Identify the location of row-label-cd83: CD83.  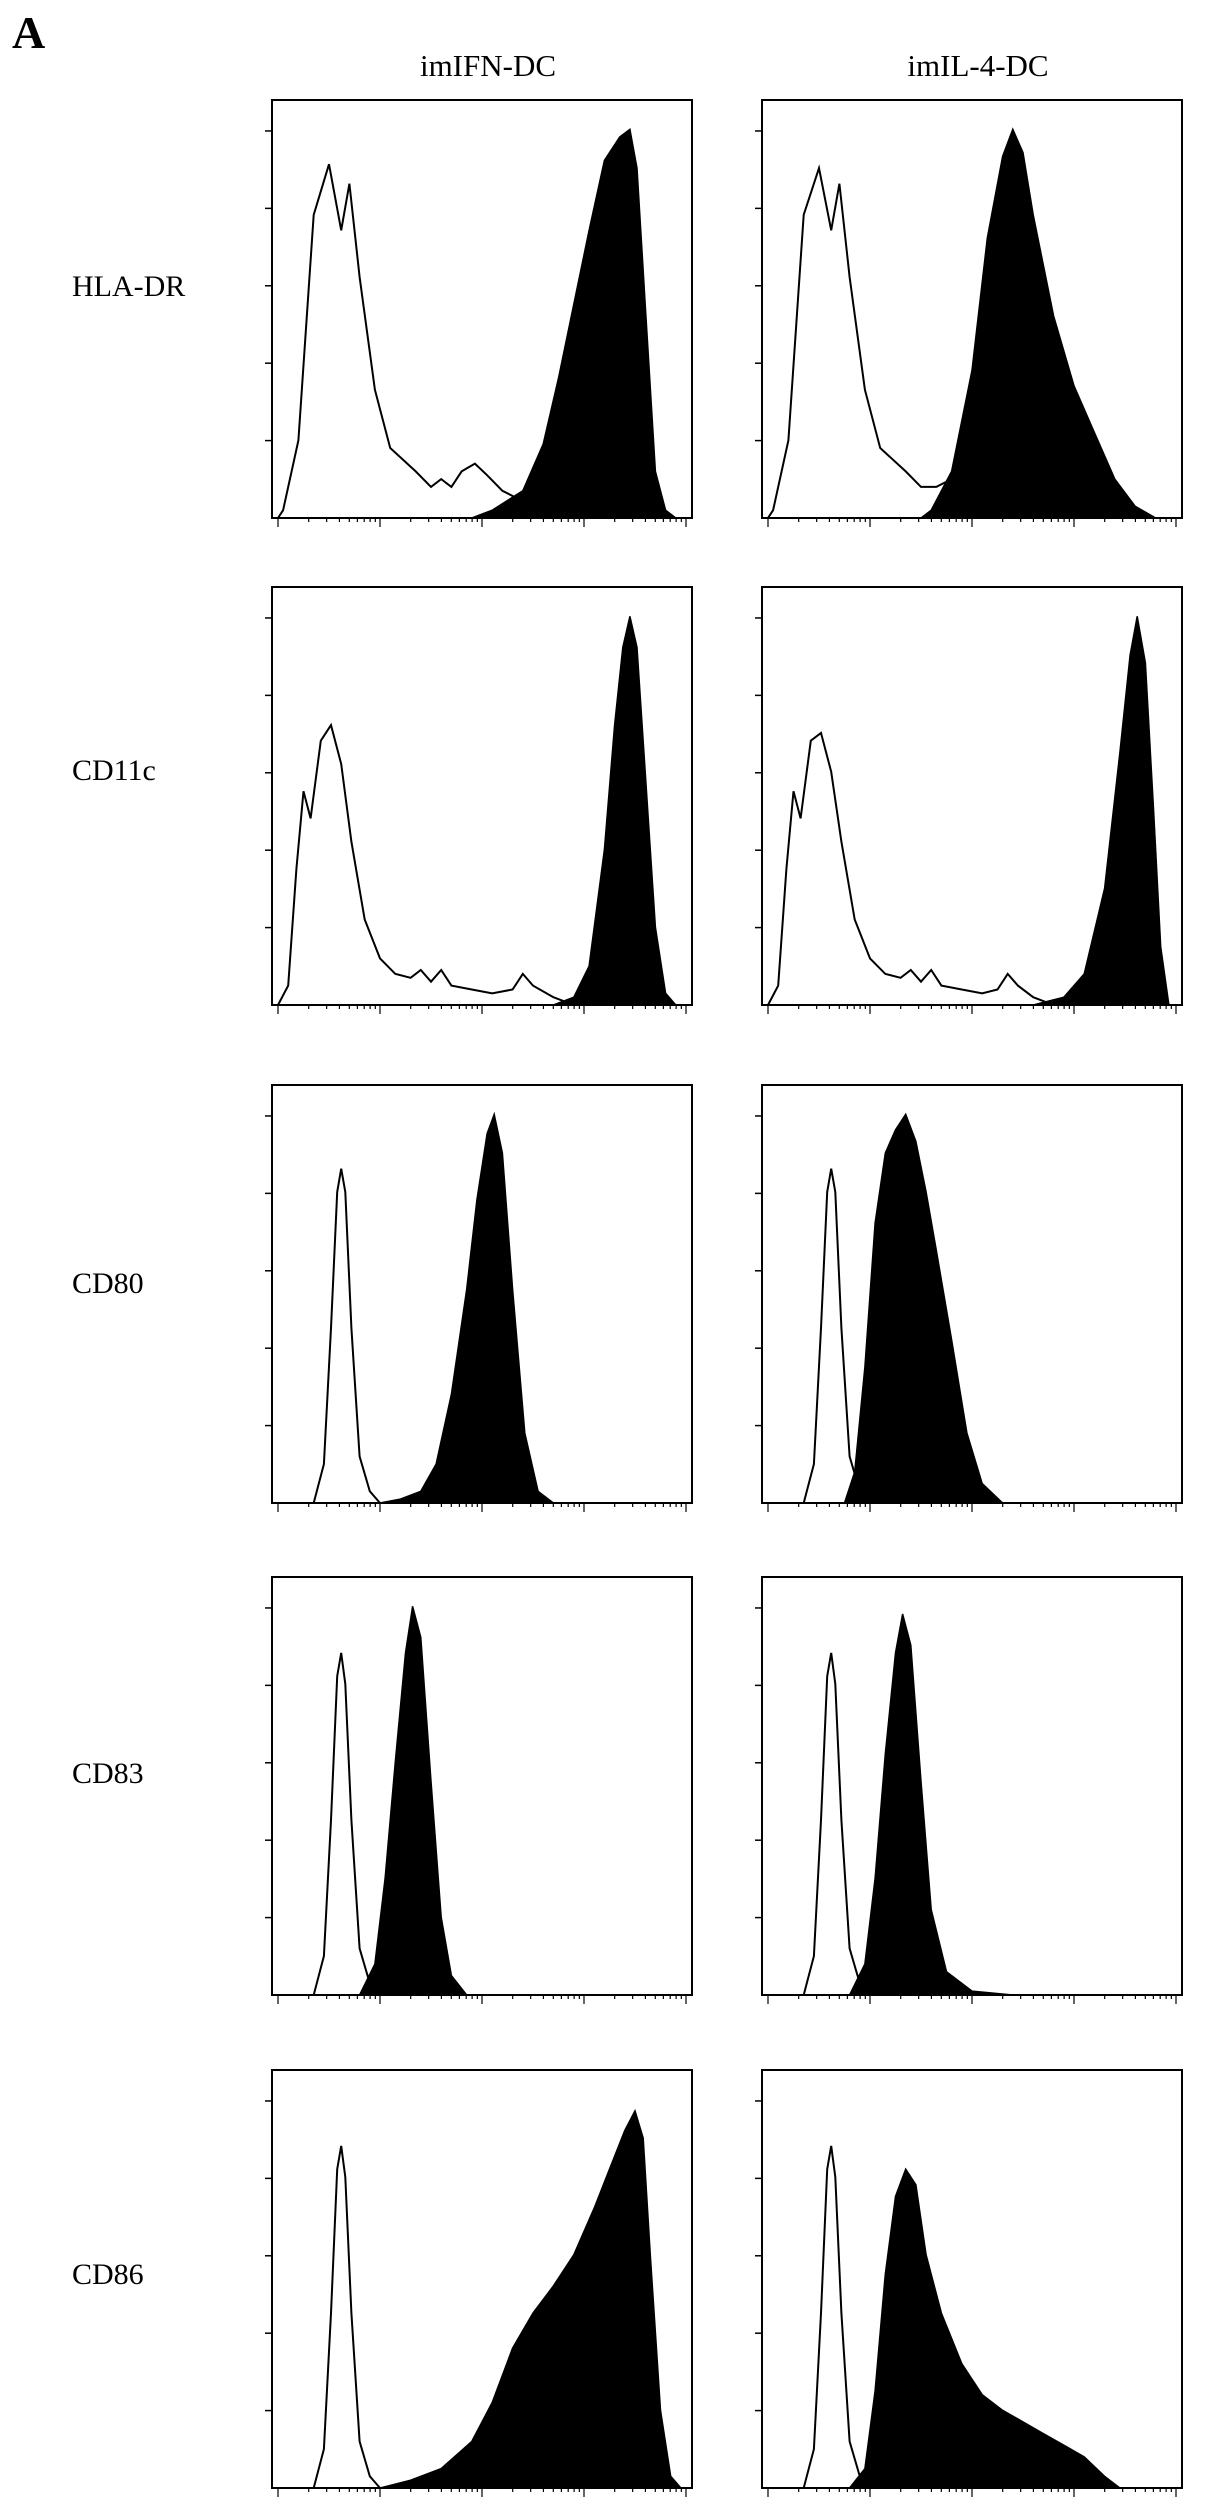
(108, 1773).